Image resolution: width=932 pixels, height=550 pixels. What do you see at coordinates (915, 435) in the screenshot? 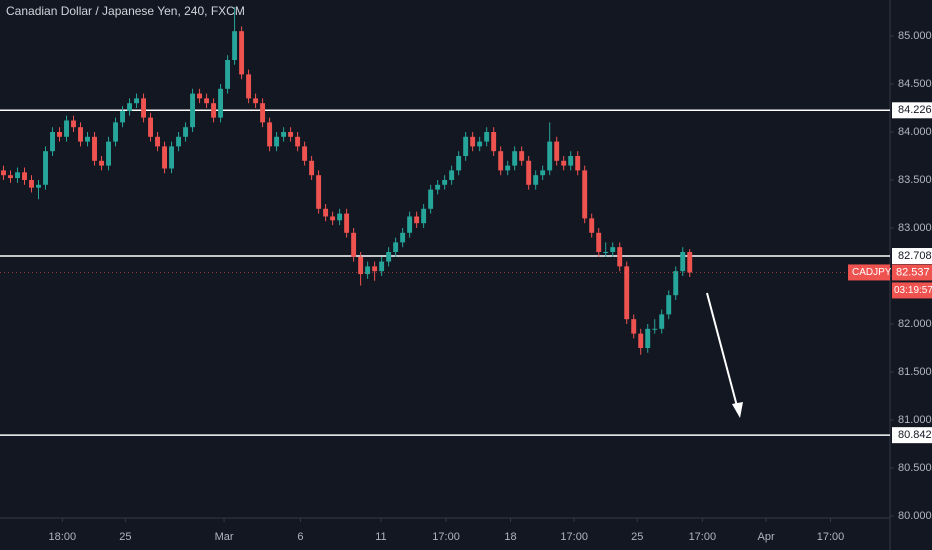
I see `level-label: 80.842` at bounding box center [915, 435].